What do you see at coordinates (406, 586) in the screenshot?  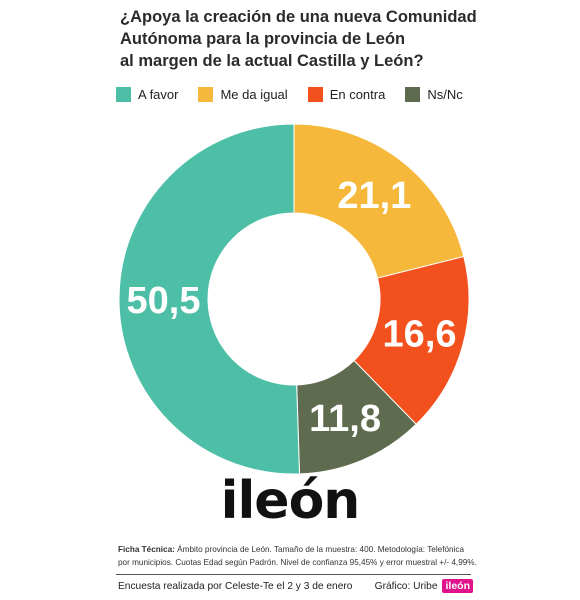 I see `graphic-credit: Gráfico: Uribe` at bounding box center [406, 586].